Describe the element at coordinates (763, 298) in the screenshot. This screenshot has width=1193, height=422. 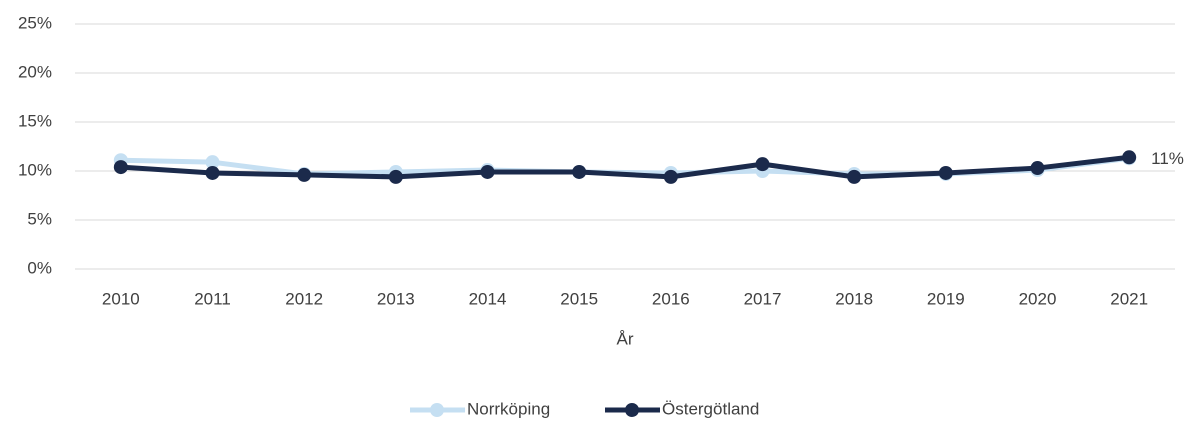
I see `x-tick-label: 2017` at that location.